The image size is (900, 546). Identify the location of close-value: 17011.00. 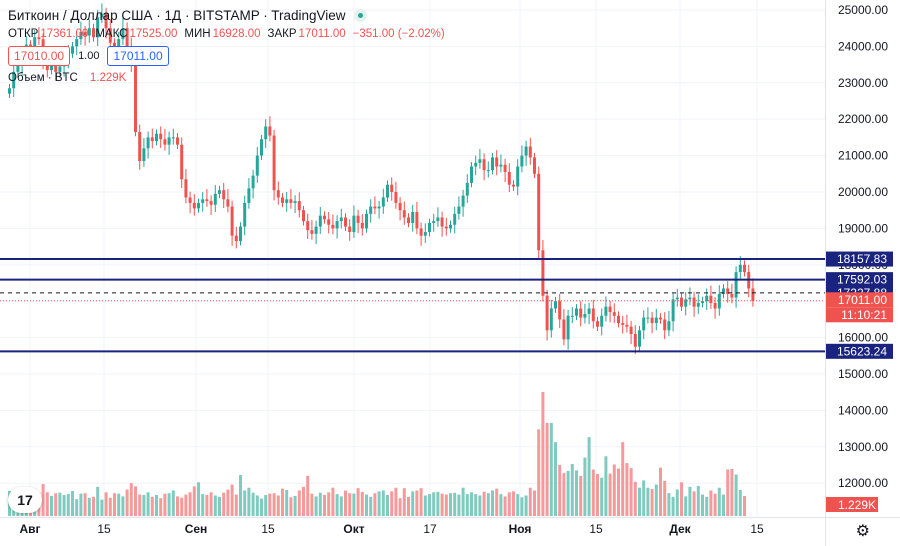
(322, 34).